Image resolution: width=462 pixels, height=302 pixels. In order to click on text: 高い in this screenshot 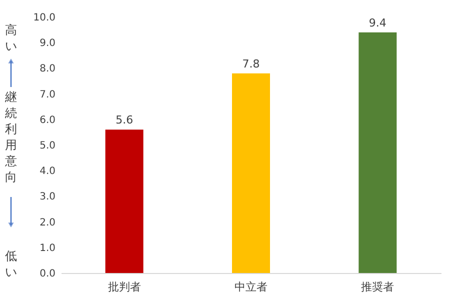, I will do `click(11, 38)`.